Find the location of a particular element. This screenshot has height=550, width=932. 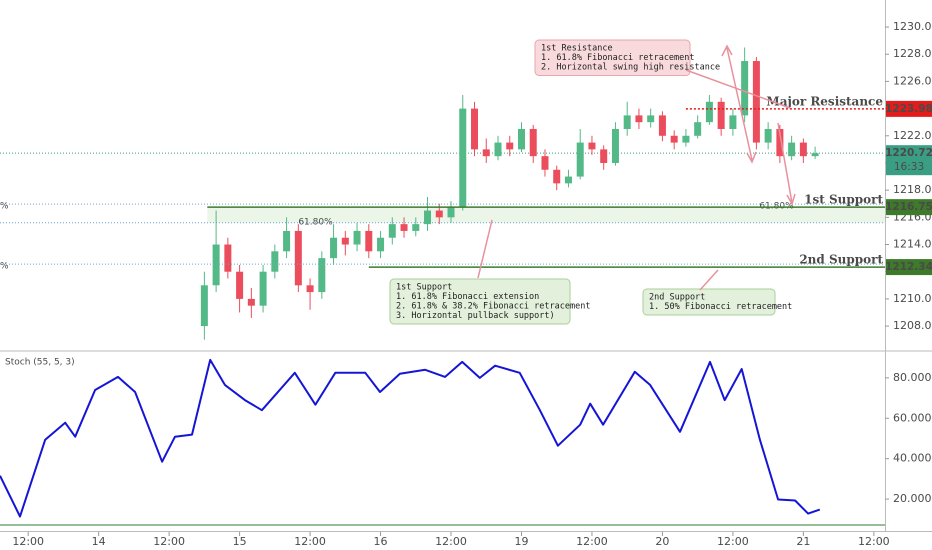

level-price-label: 1223.98 is located at coordinates (908, 109).